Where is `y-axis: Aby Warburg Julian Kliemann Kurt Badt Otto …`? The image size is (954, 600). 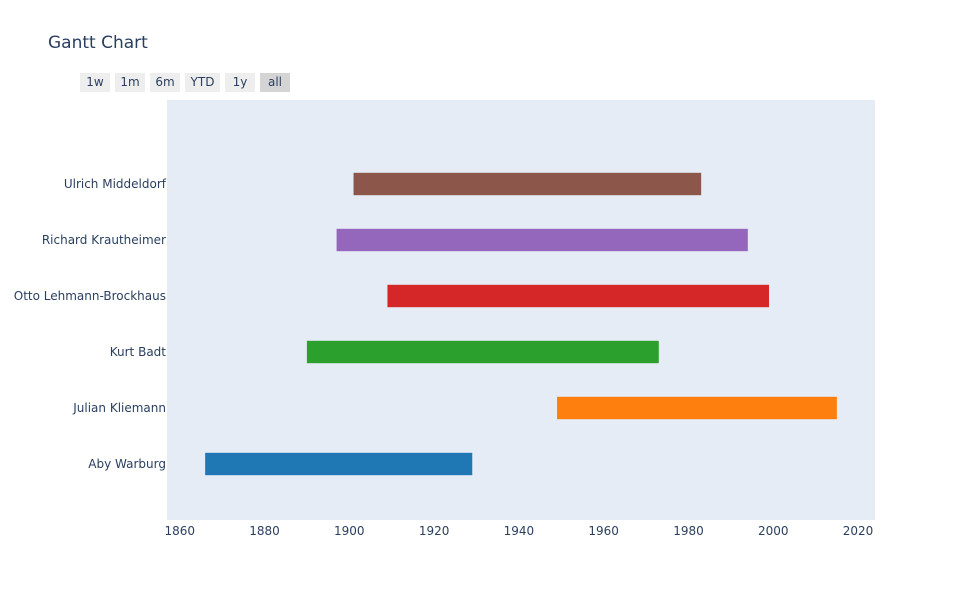 y-axis: Aby Warburg Julian Kliemann Kurt Badt Otto … is located at coordinates (90, 324).